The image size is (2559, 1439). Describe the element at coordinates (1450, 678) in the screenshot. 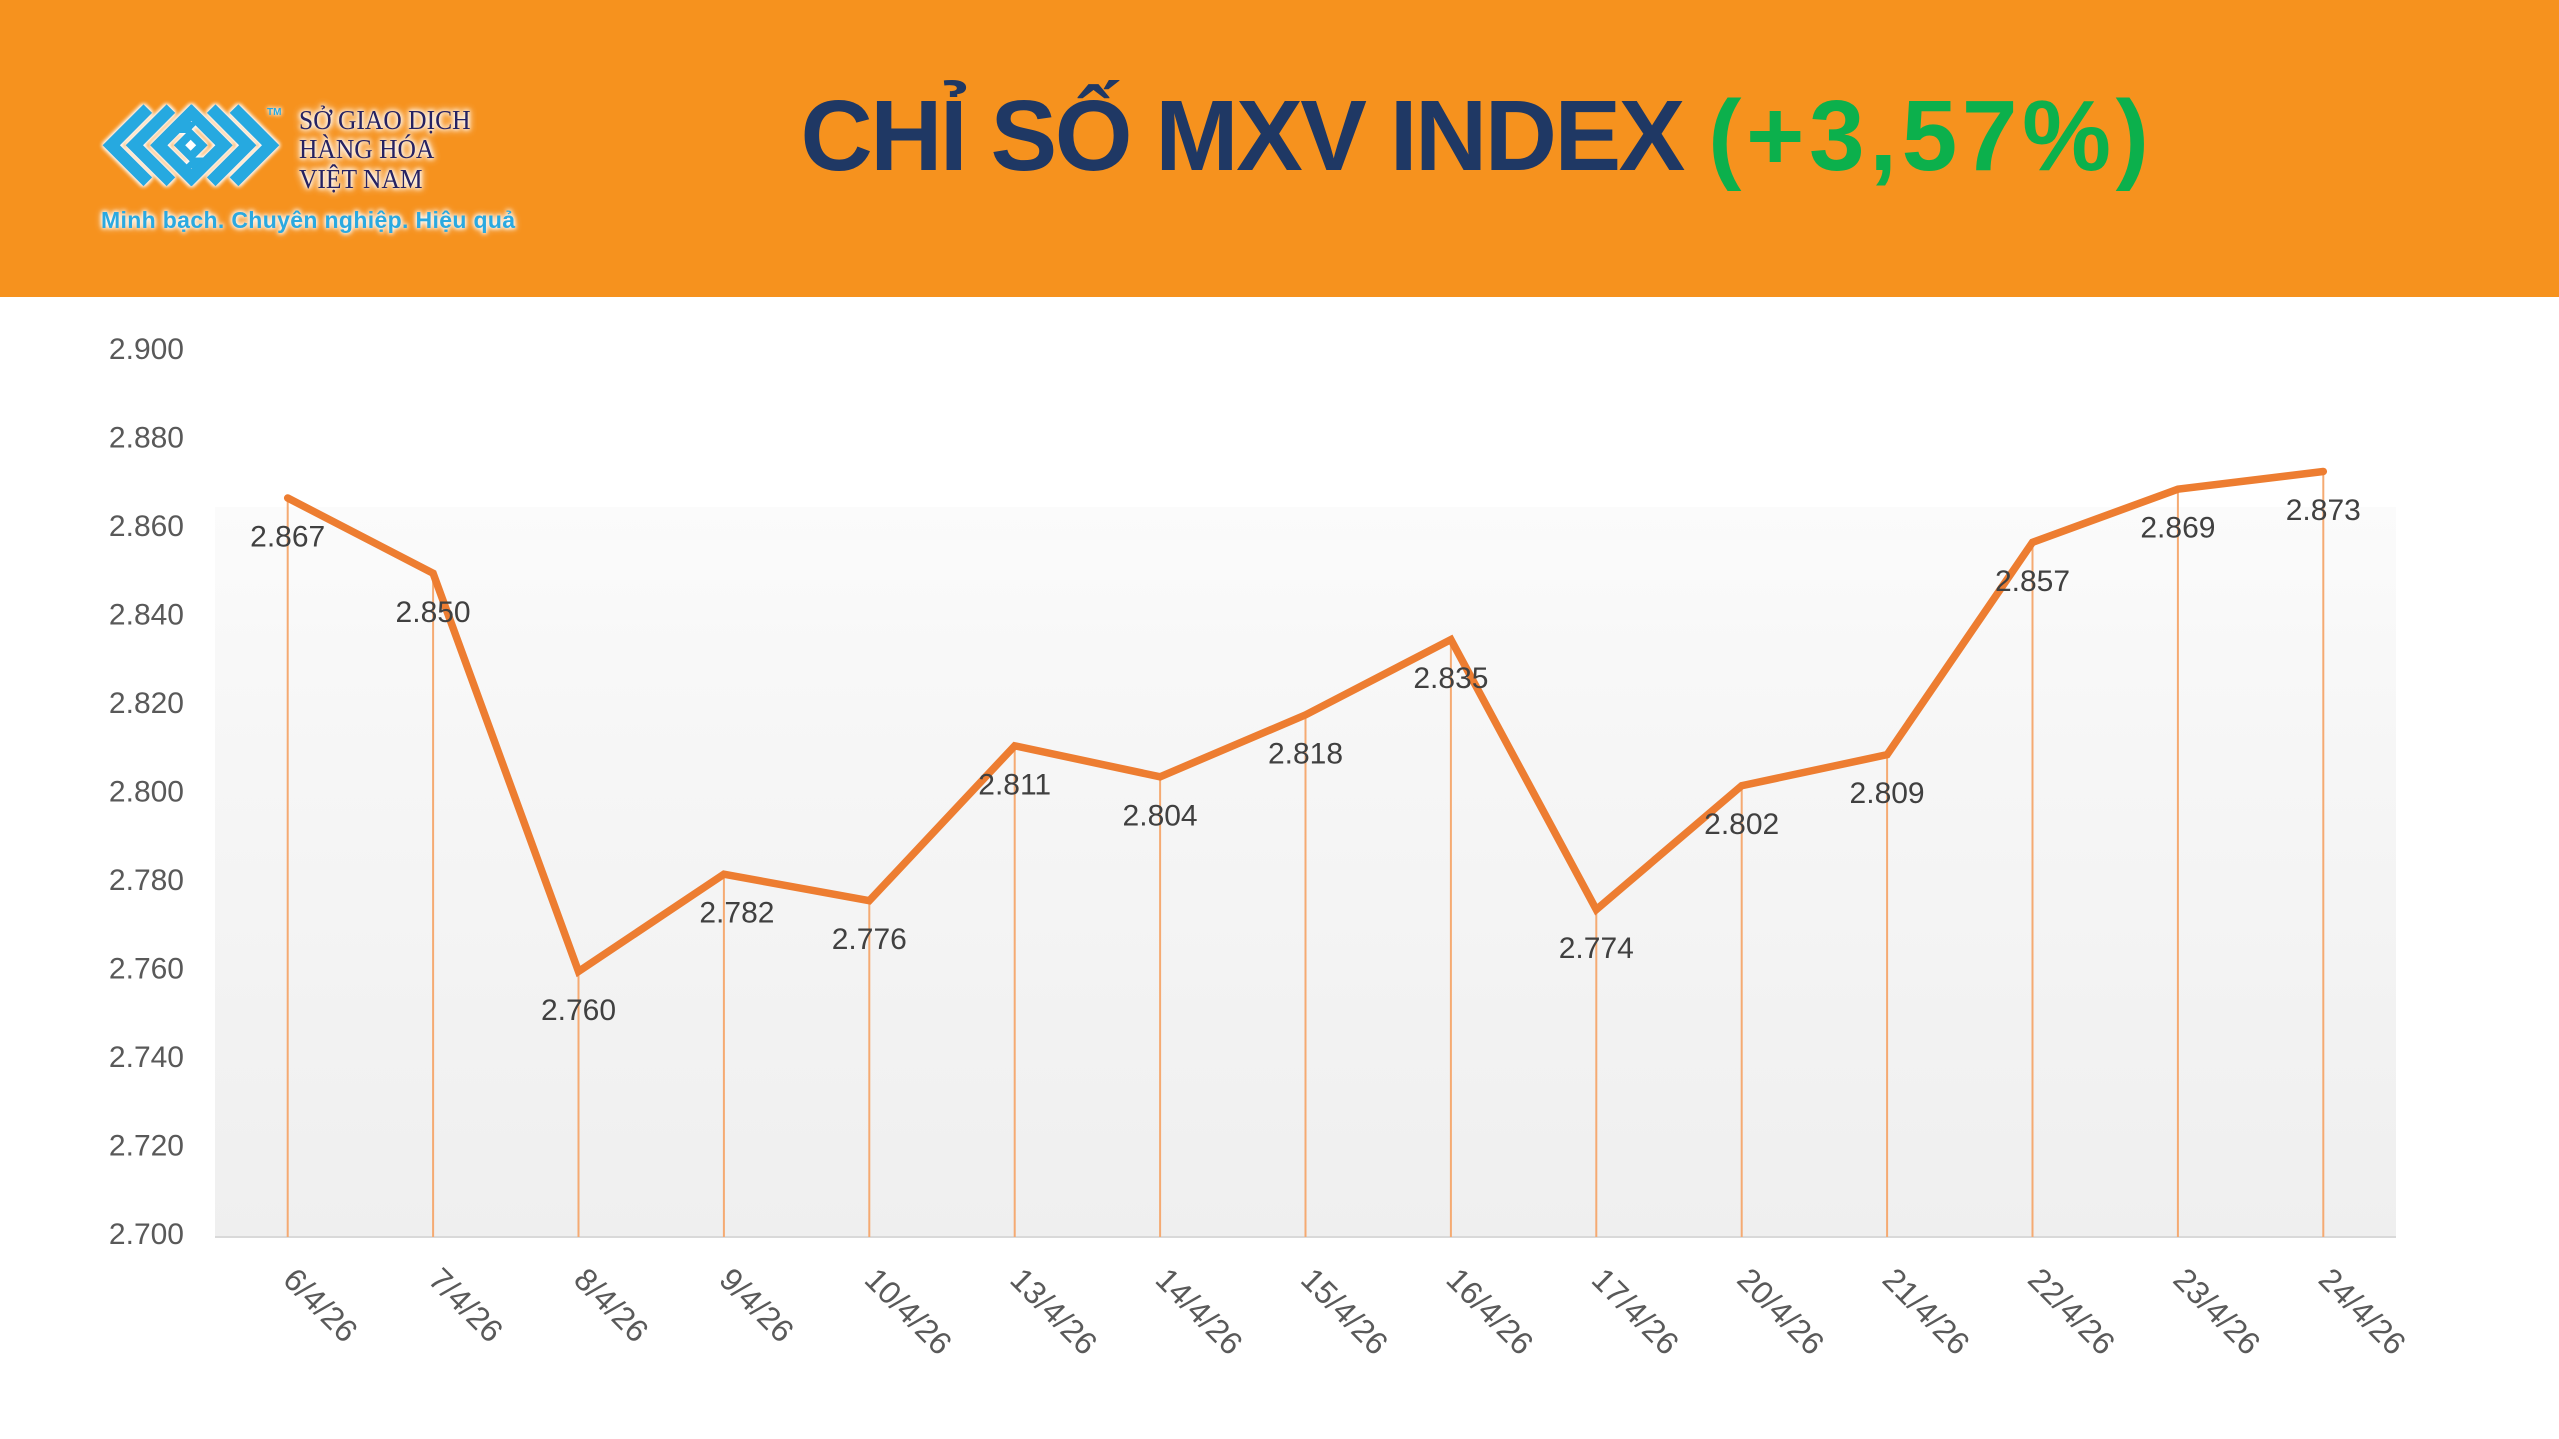

I see `svg-text: 2.835` at that location.